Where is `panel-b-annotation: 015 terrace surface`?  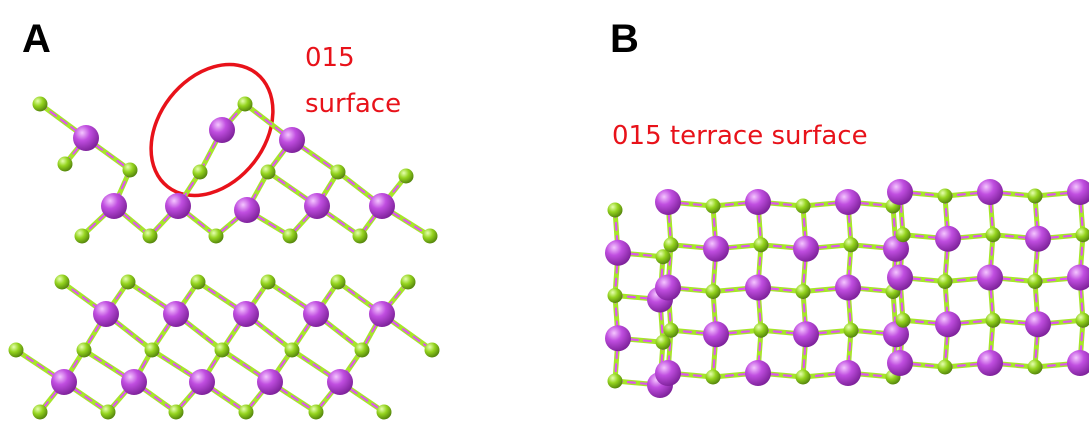
panel-b-annotation: 015 terrace surface is located at coordinates (740, 136).